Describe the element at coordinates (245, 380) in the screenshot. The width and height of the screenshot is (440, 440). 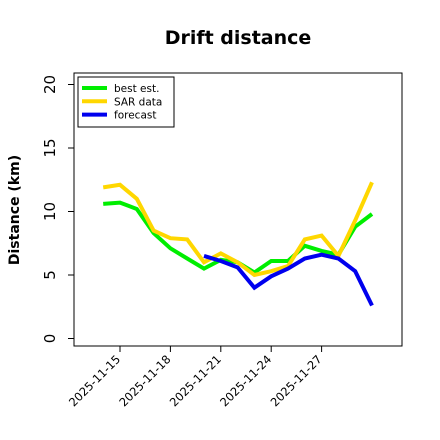
I see `x-tick-label: 2025-11-24` at that location.